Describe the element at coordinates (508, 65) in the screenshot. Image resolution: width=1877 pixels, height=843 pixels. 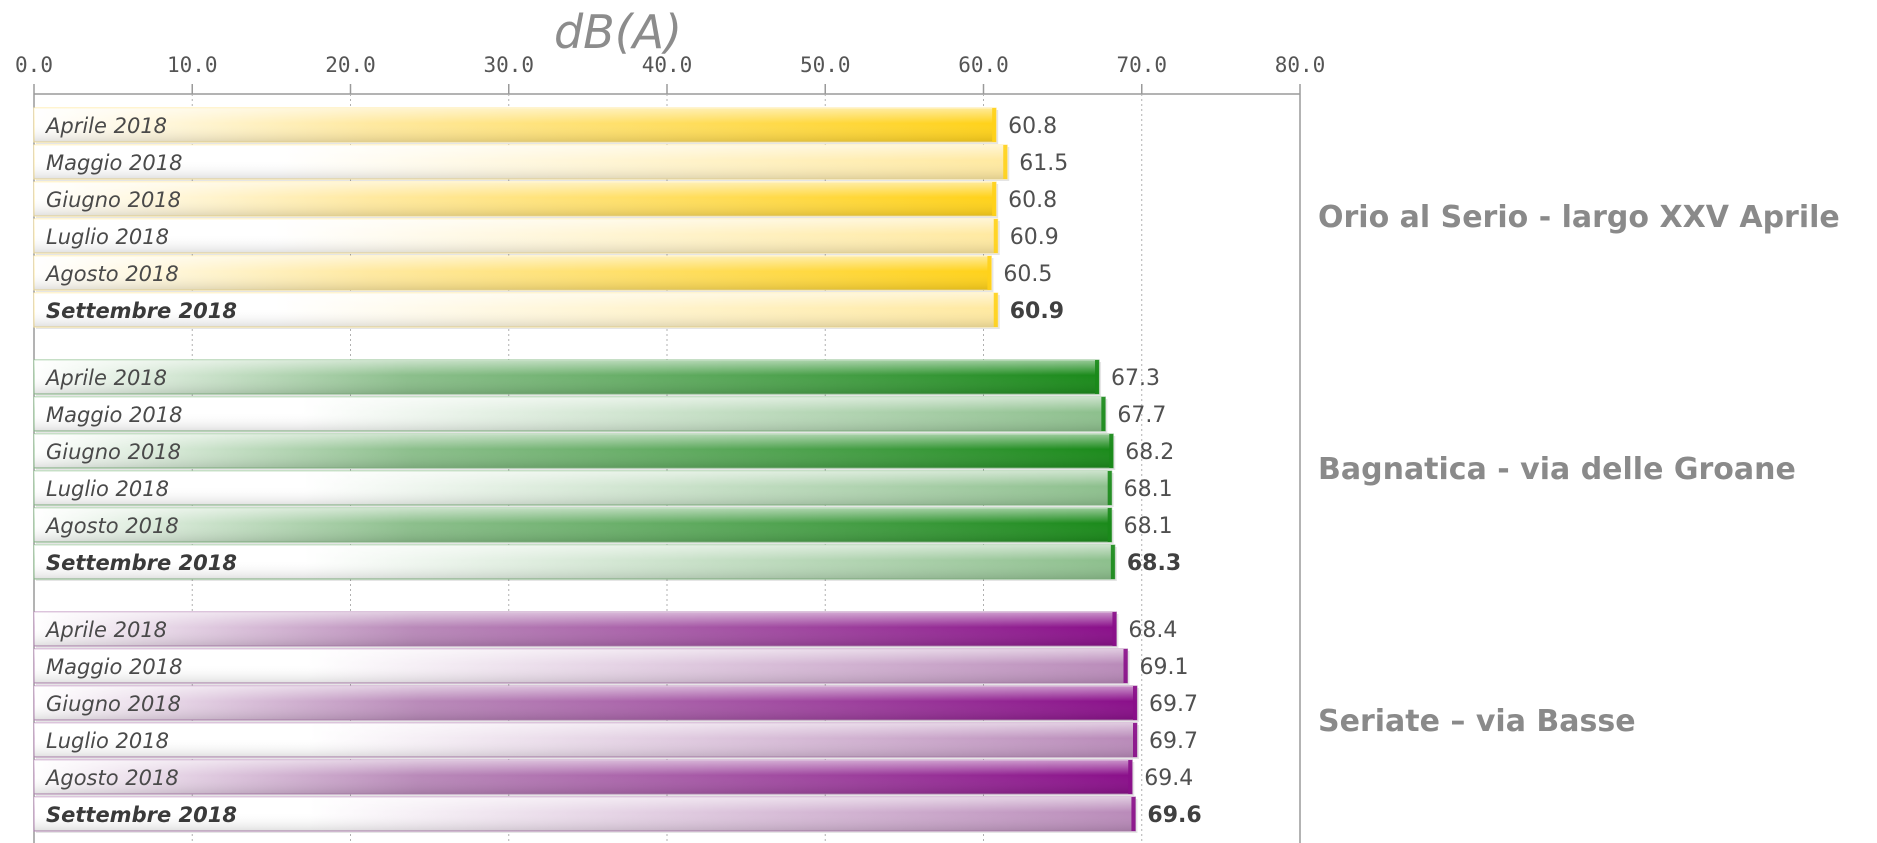
I see `x-tick-label: 30.0` at that location.